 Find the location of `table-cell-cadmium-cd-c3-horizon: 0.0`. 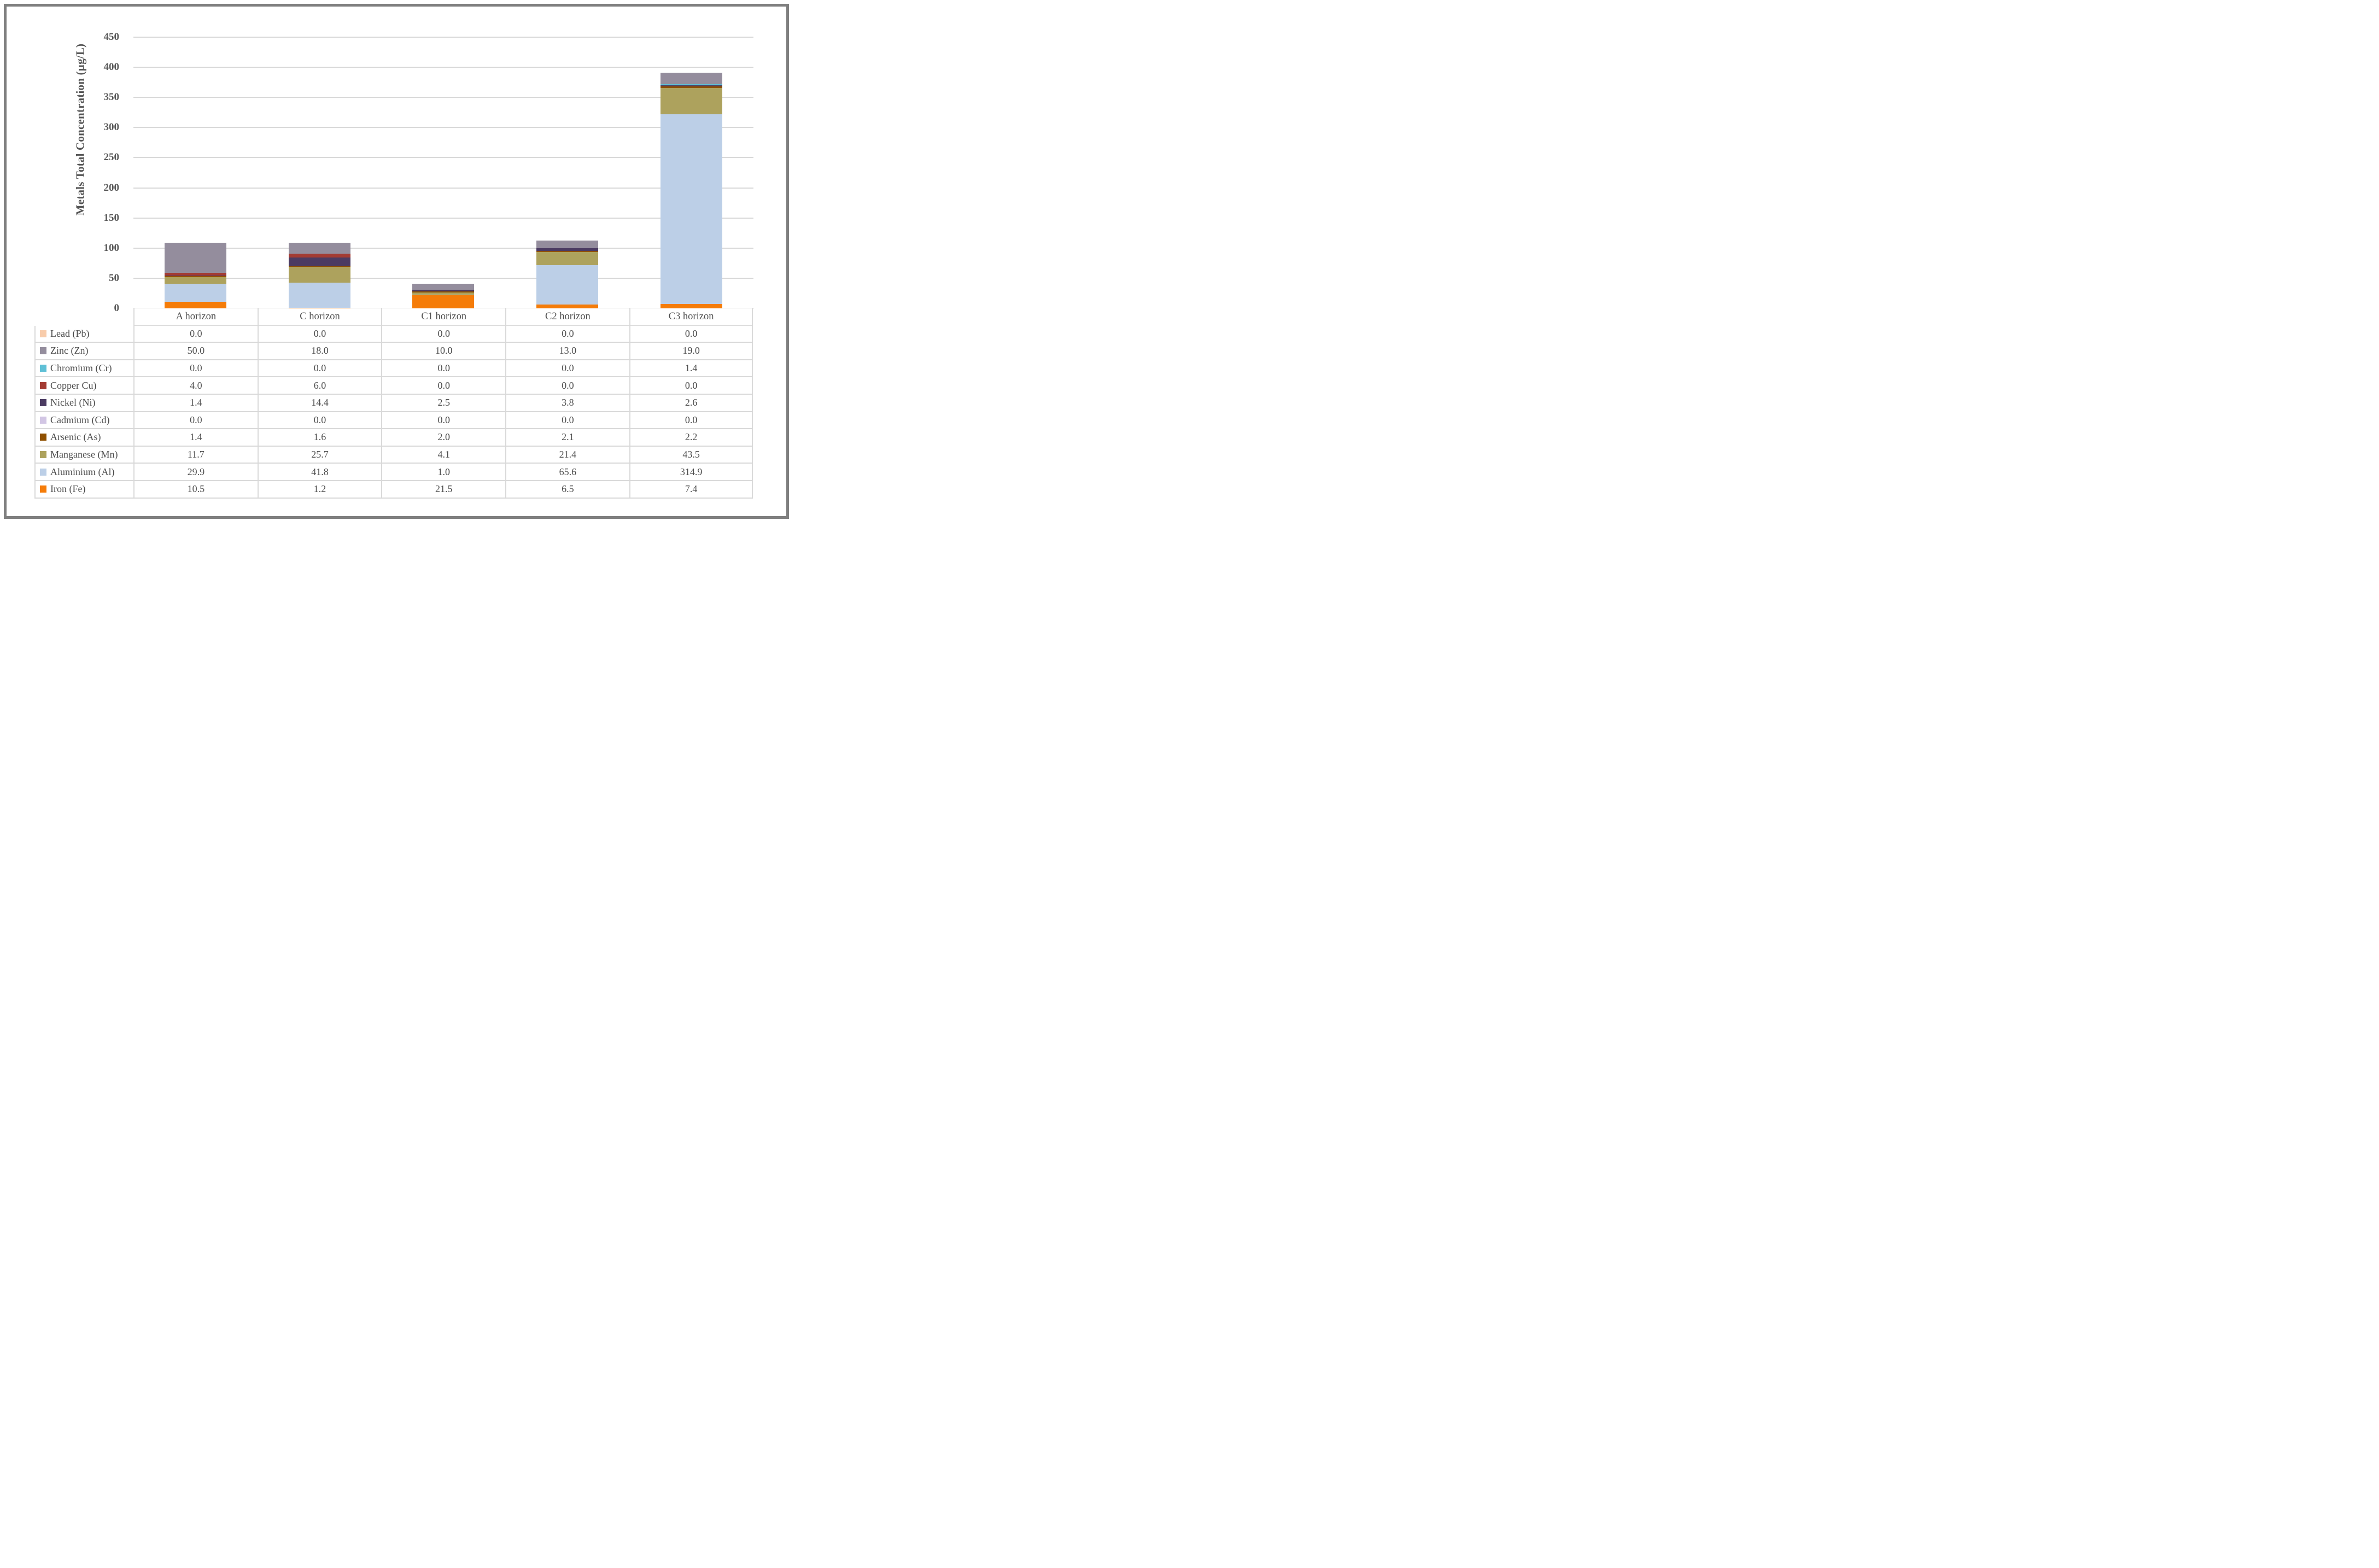

table-cell-cadmium-cd-c3-horizon: 0.0 is located at coordinates (691, 421).